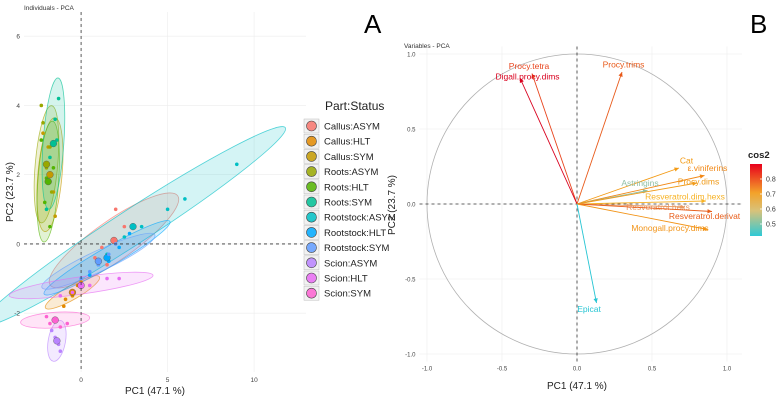  I want to click on legend-label: Roots:HLT, so click(346, 187).